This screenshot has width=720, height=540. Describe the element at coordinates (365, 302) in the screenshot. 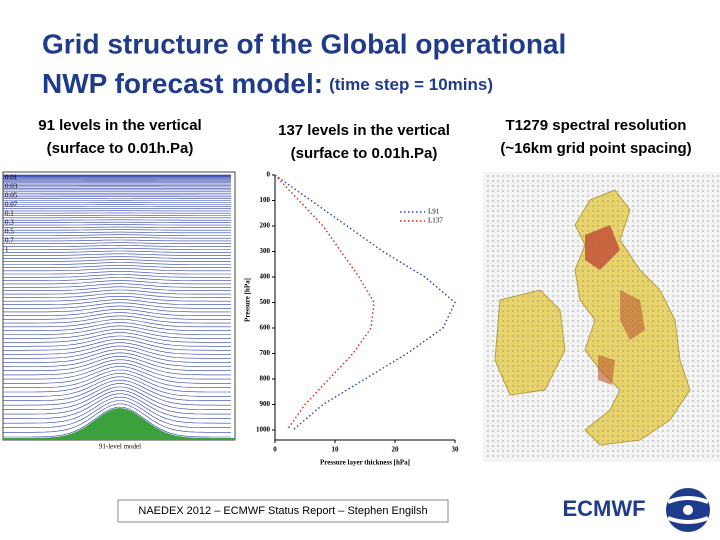

I see `series-line` at that location.